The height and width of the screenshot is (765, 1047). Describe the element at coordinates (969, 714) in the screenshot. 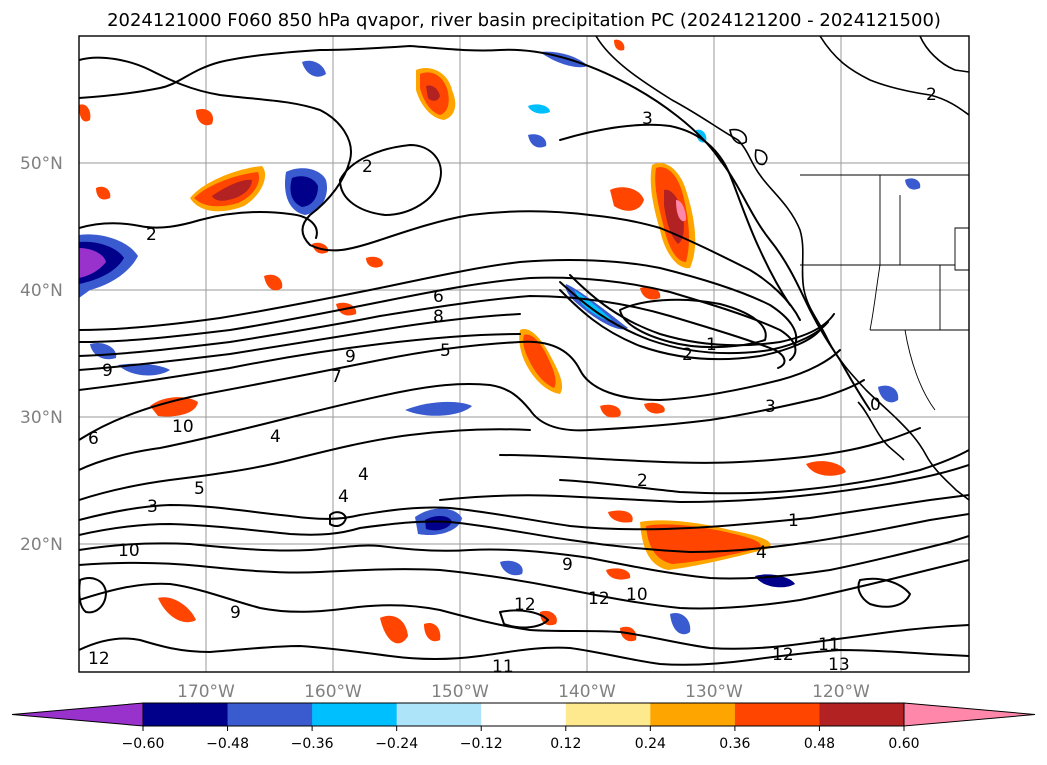

I see `colorbar-extend-max` at that location.